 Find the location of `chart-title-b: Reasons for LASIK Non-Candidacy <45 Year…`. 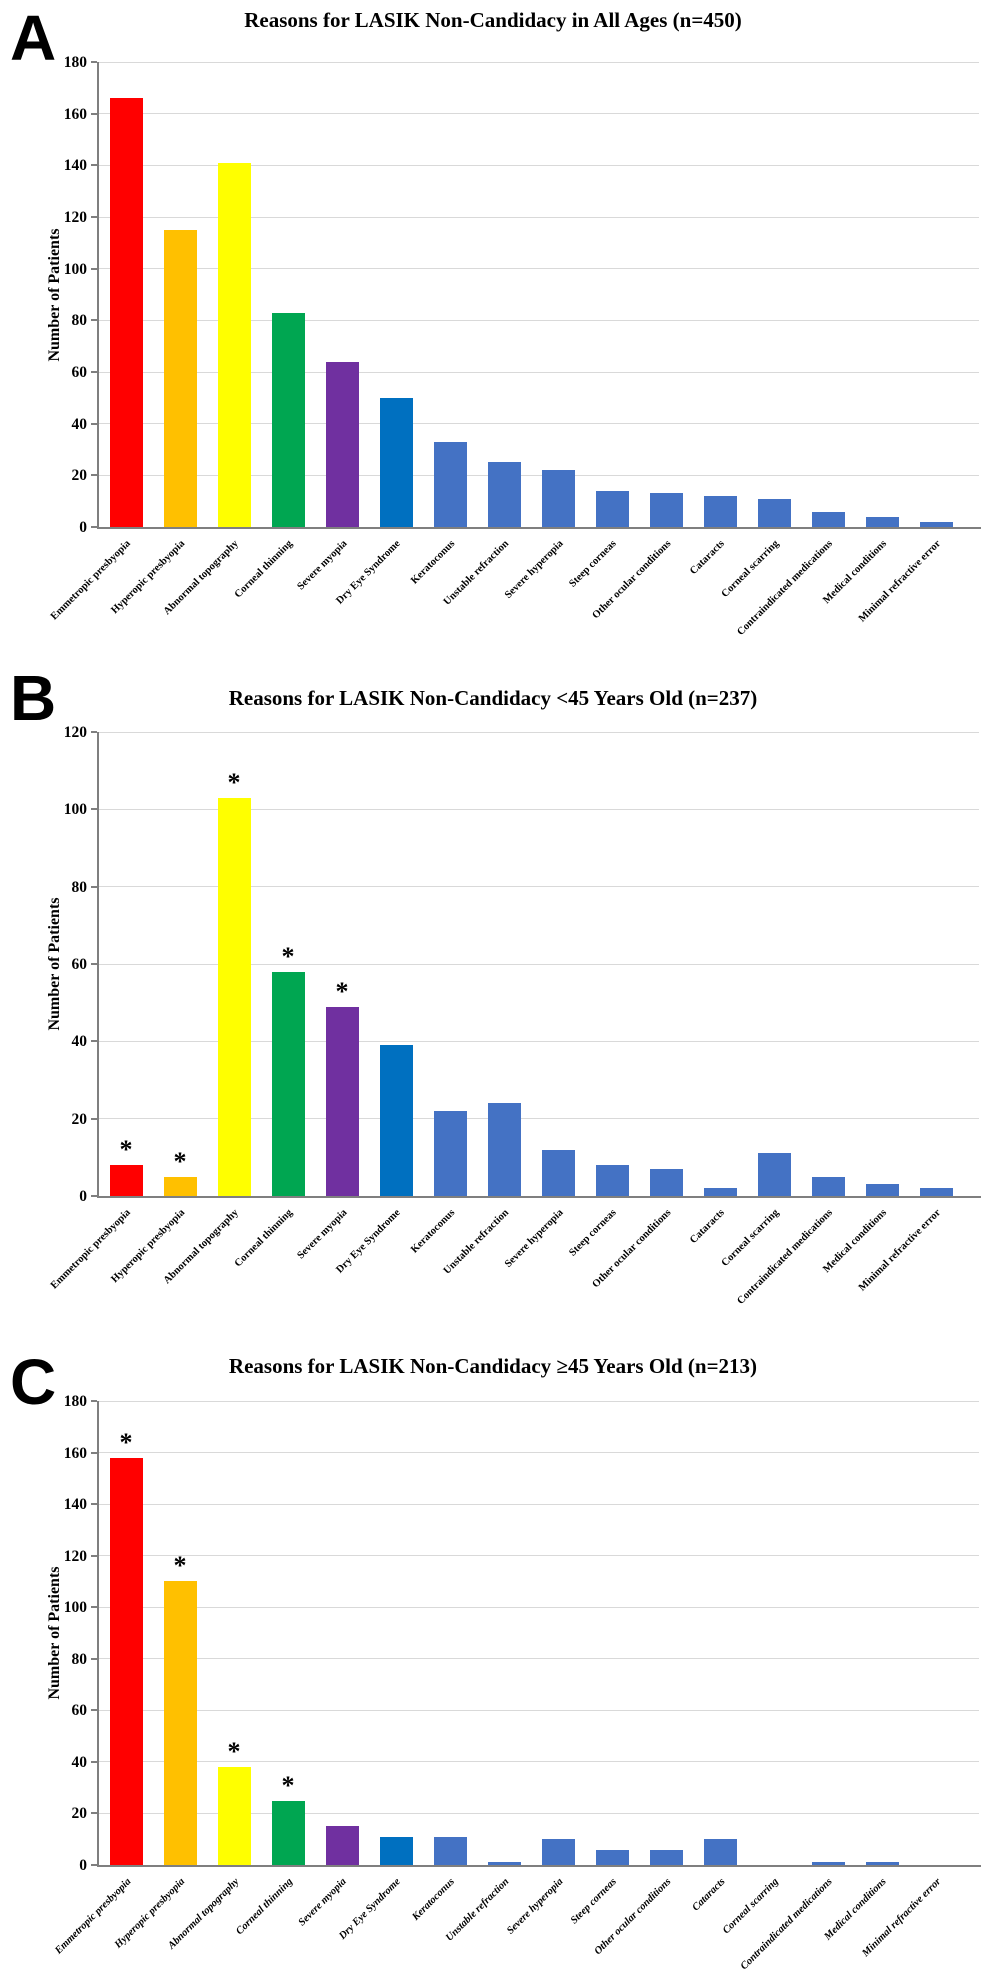

chart-title-b: Reasons for LASIK Non-Candidacy <45 Year… is located at coordinates (493, 698).